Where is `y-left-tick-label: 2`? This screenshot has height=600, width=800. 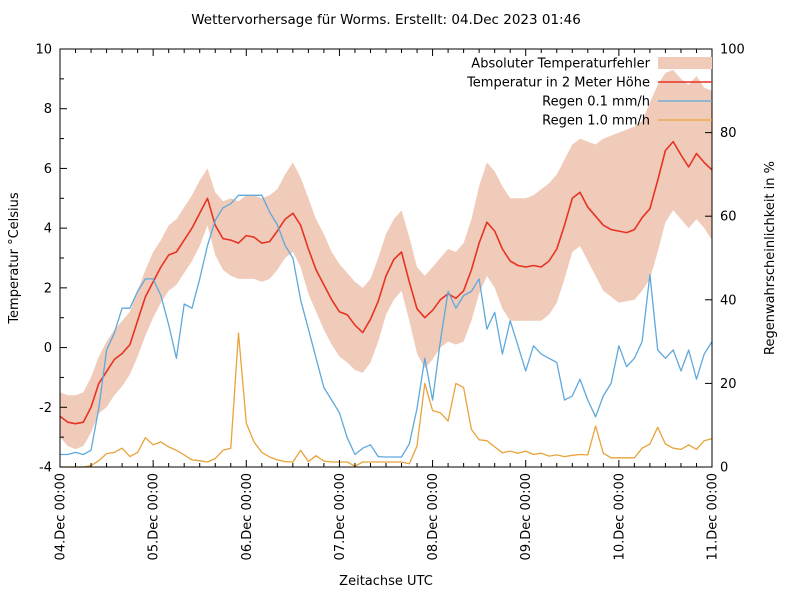
y-left-tick-label: 2 is located at coordinates (48, 288).